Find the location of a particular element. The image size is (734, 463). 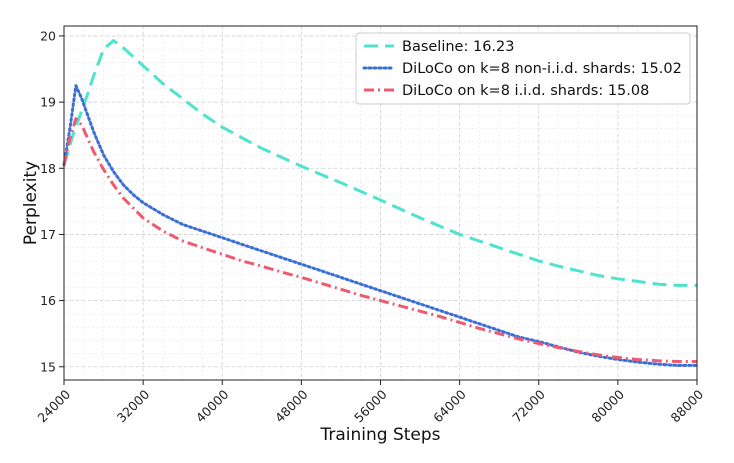

x-tick-label: 72000 is located at coordinates (528, 406).